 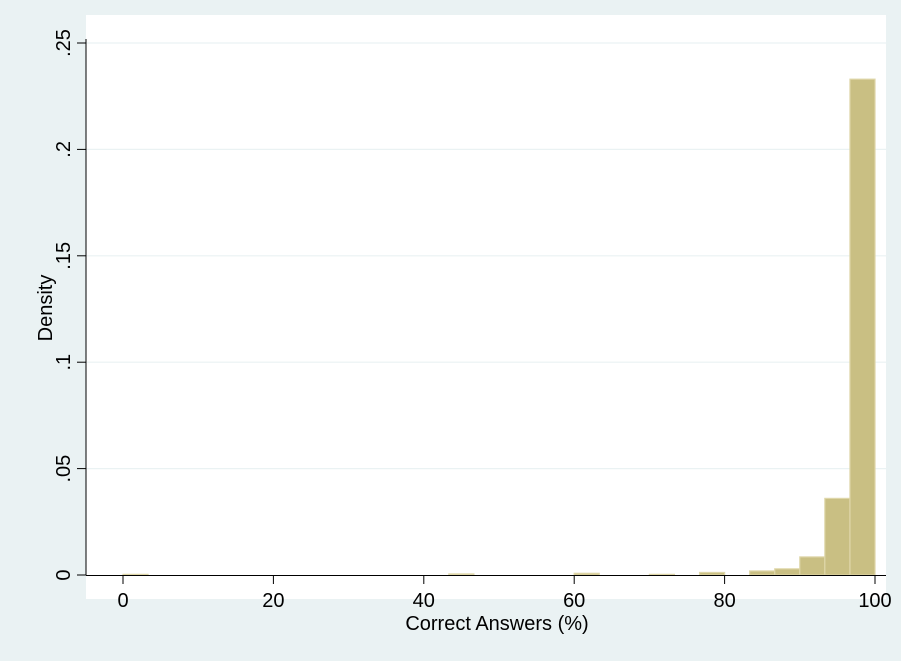 I want to click on y-tick-label: .1, so click(x=64, y=362).